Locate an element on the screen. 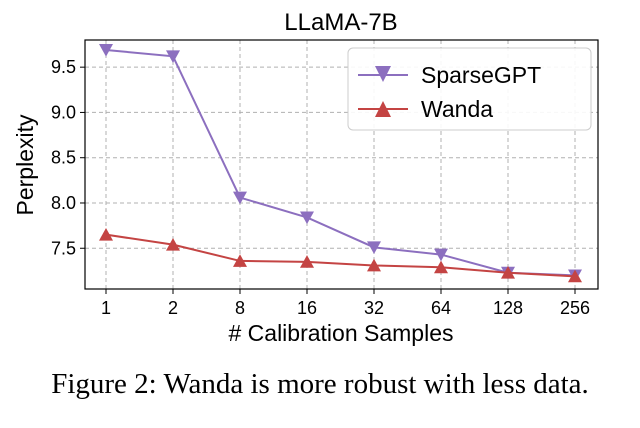 This screenshot has width=640, height=428. legend-marker-wanda is located at coordinates (383, 109).